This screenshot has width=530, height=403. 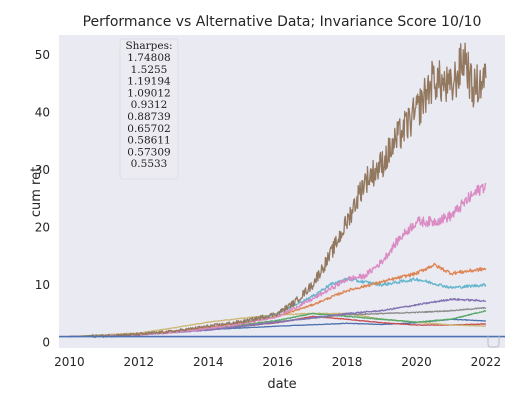 I want to click on legend-stub, so click(x=493, y=342).